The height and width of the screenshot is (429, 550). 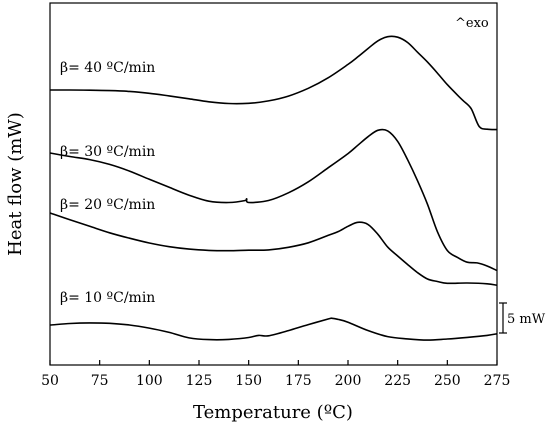 I want to click on exo-annotation: ^exo, so click(x=472, y=23).